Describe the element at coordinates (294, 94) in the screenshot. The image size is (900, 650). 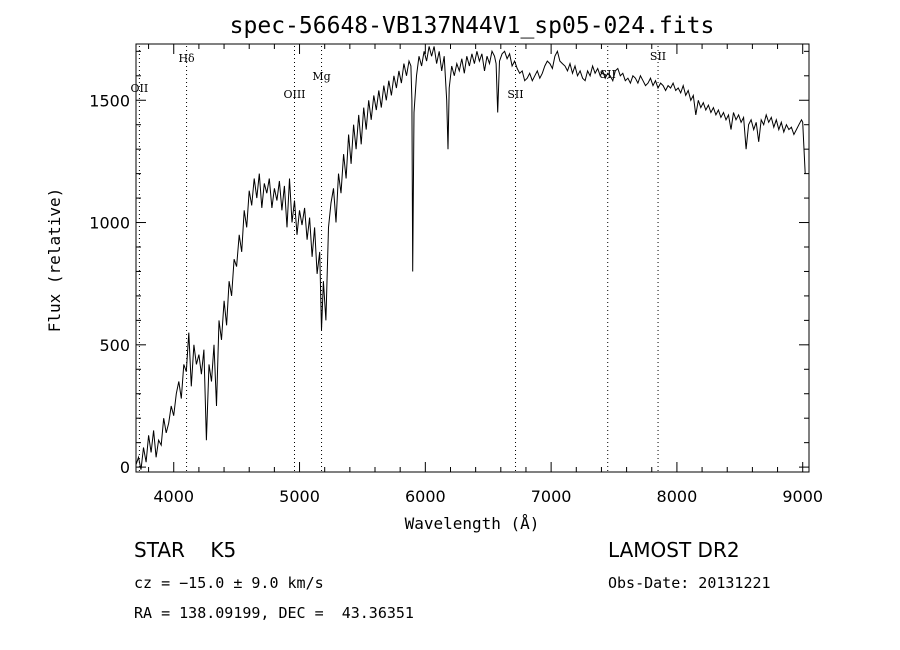
I see `emission-line-label: OIII` at that location.